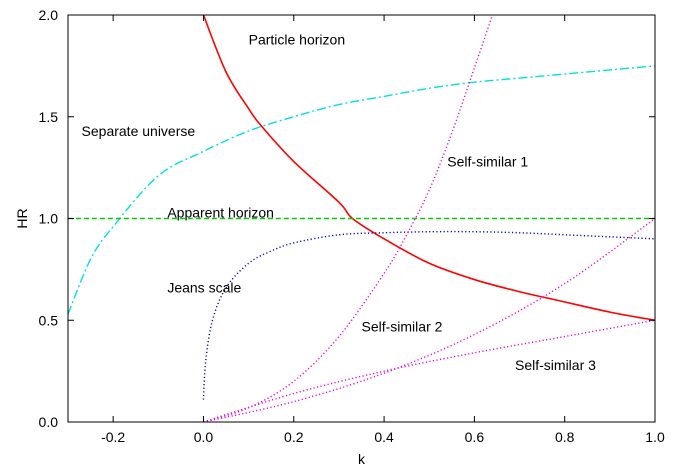 Image resolution: width=688 pixels, height=468 pixels. I want to click on x-tick-label: -0.2, so click(113, 437).